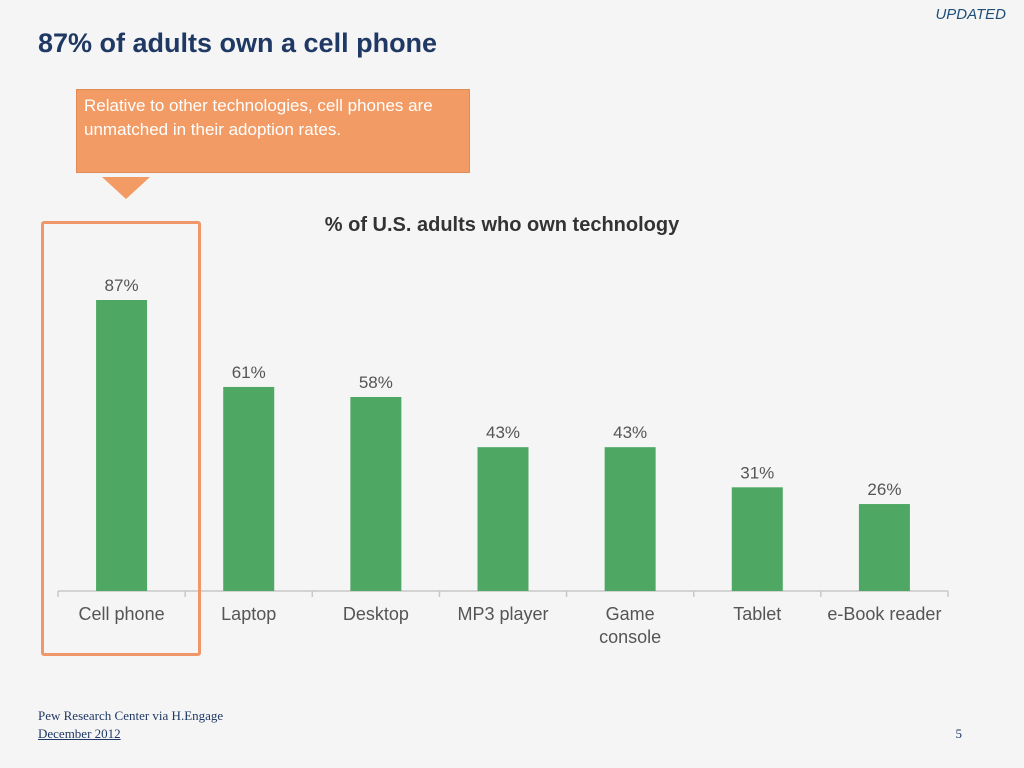  I want to click on callout-pointer, so click(126, 188).